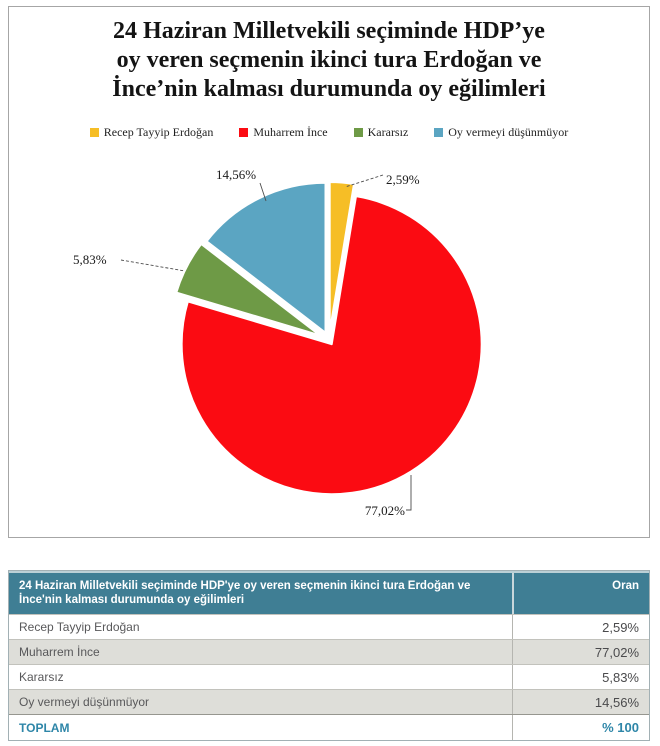 The width and height of the screenshot is (660, 746). What do you see at coordinates (580, 627) in the screenshot?
I see `row-value: 2,59%` at bounding box center [580, 627].